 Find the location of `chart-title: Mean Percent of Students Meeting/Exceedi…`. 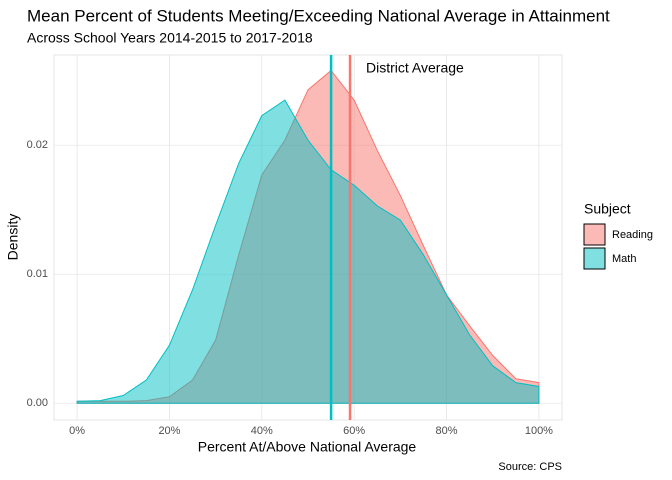

chart-title: Mean Percent of Students Meeting/Exceedi… is located at coordinates (318, 15).